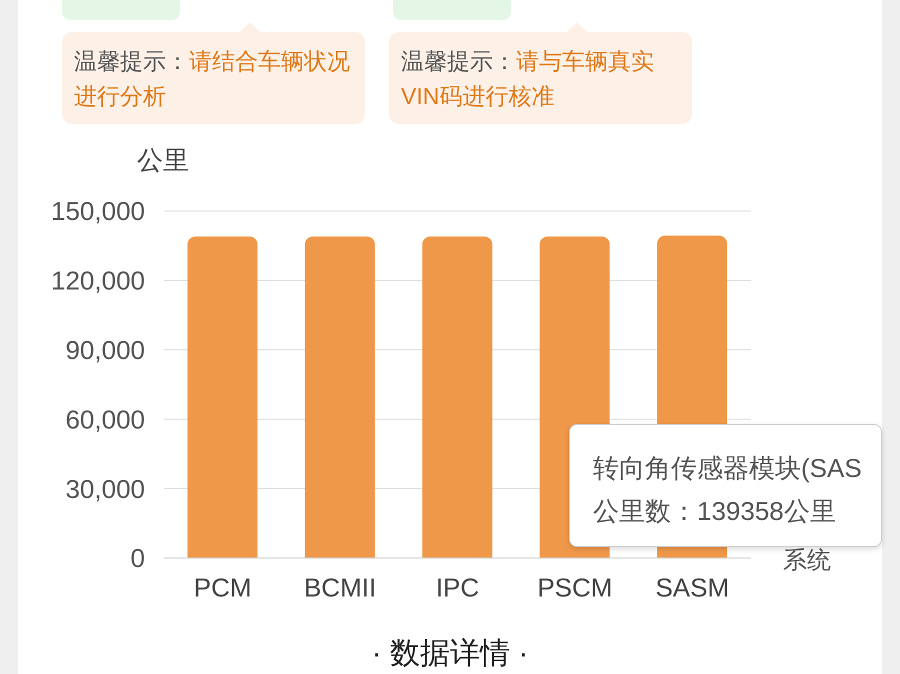 Image resolution: width=900 pixels, height=674 pixels. Describe the element at coordinates (98, 281) in the screenshot. I see `y-tick-label: 120,000` at that location.